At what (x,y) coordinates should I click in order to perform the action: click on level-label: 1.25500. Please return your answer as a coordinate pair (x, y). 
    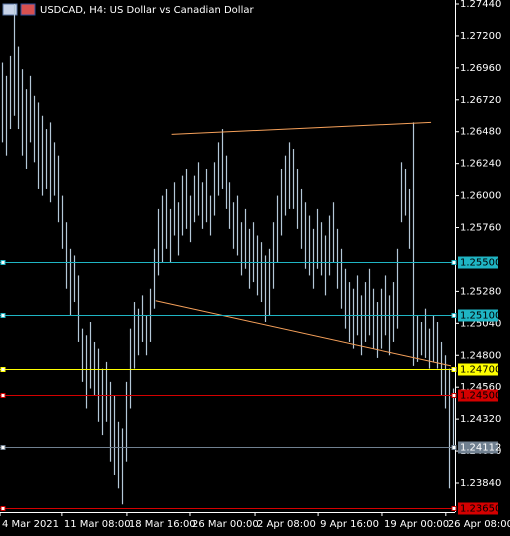
    Looking at the image, I should click on (480, 263).